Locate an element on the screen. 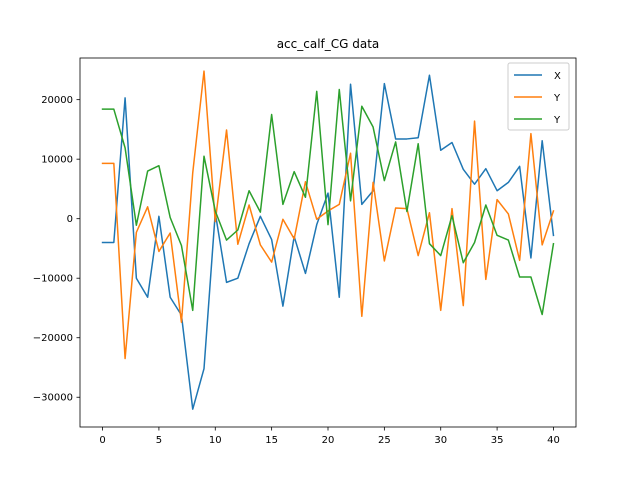 The height and width of the screenshot is (480, 640). x-tick-label: 10 is located at coordinates (215, 440).